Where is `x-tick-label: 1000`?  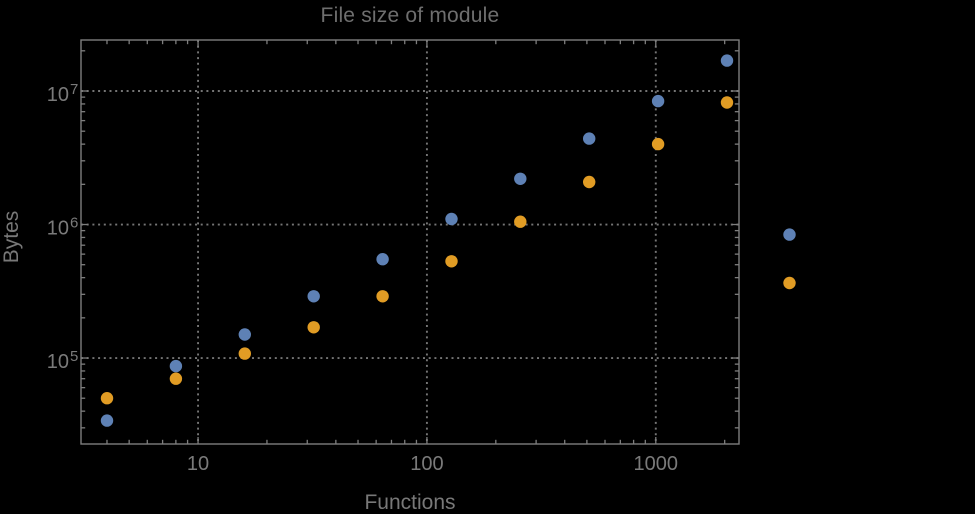
x-tick-label: 1000 is located at coordinates (656, 464).